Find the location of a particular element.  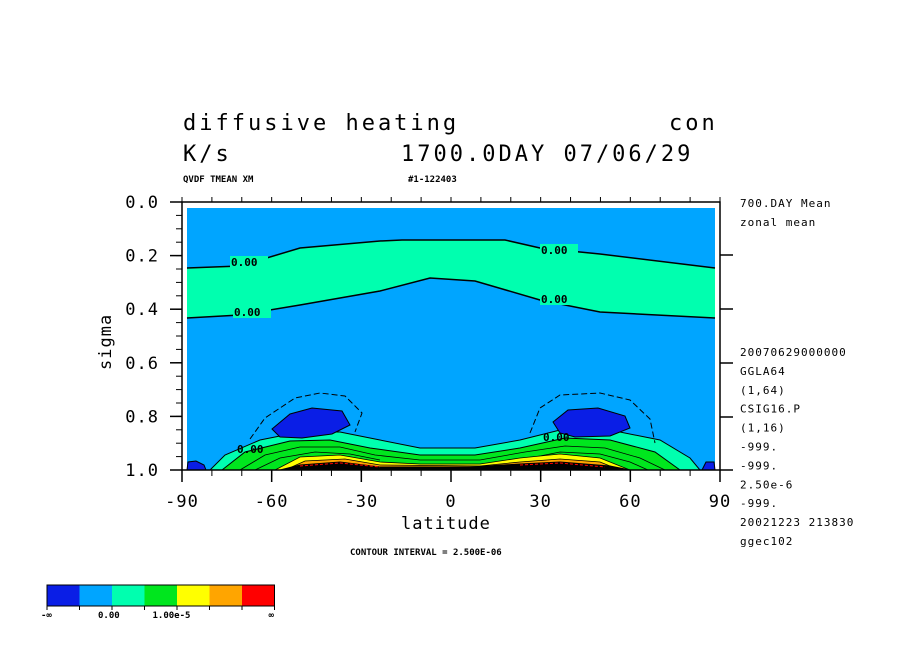

y-axis: 0.0 0.2 0.4 0.6 0.8 1.0 is located at coordinates (153, 337).